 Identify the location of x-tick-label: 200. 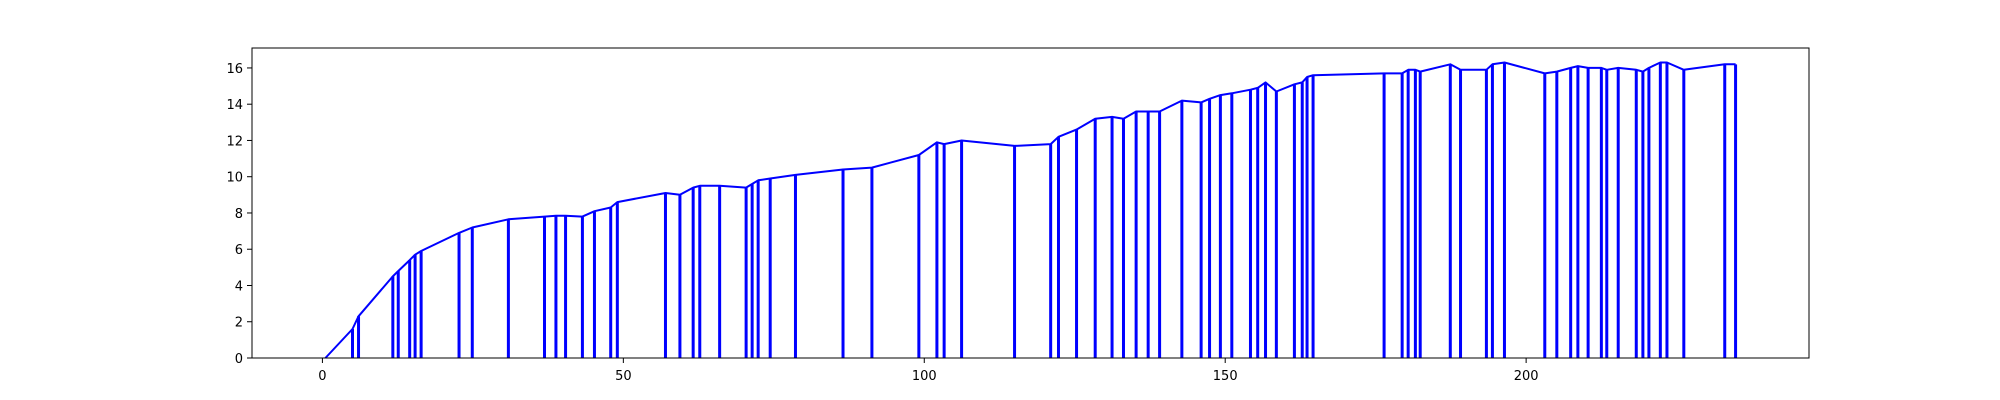
(1526, 376).